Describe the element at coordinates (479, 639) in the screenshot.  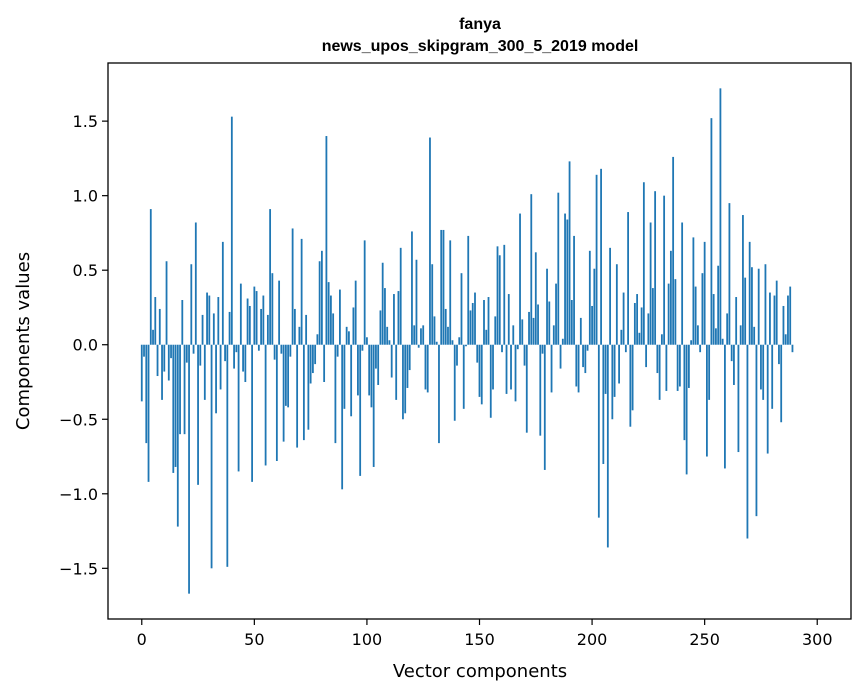
I see `x-tick-label: 150` at that location.